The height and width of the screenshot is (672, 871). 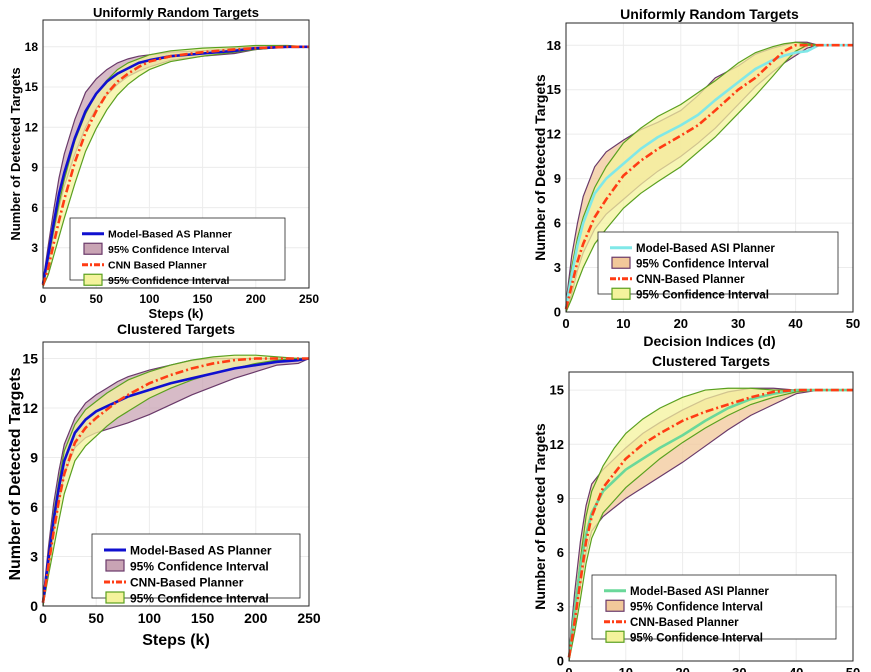 What do you see at coordinates (203, 618) in the screenshot?
I see `x-tick-label: 150` at bounding box center [203, 618].